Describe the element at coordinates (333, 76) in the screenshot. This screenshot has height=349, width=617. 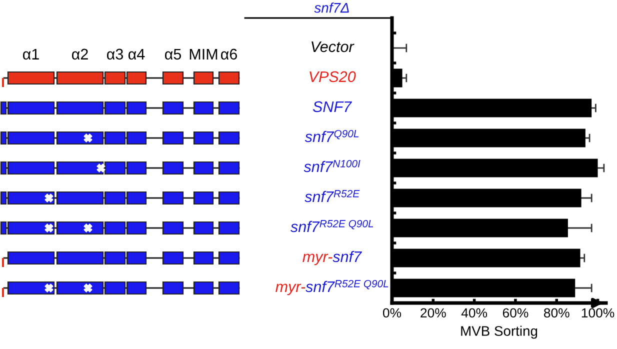
I see `y-tick-label: VPS20` at that location.